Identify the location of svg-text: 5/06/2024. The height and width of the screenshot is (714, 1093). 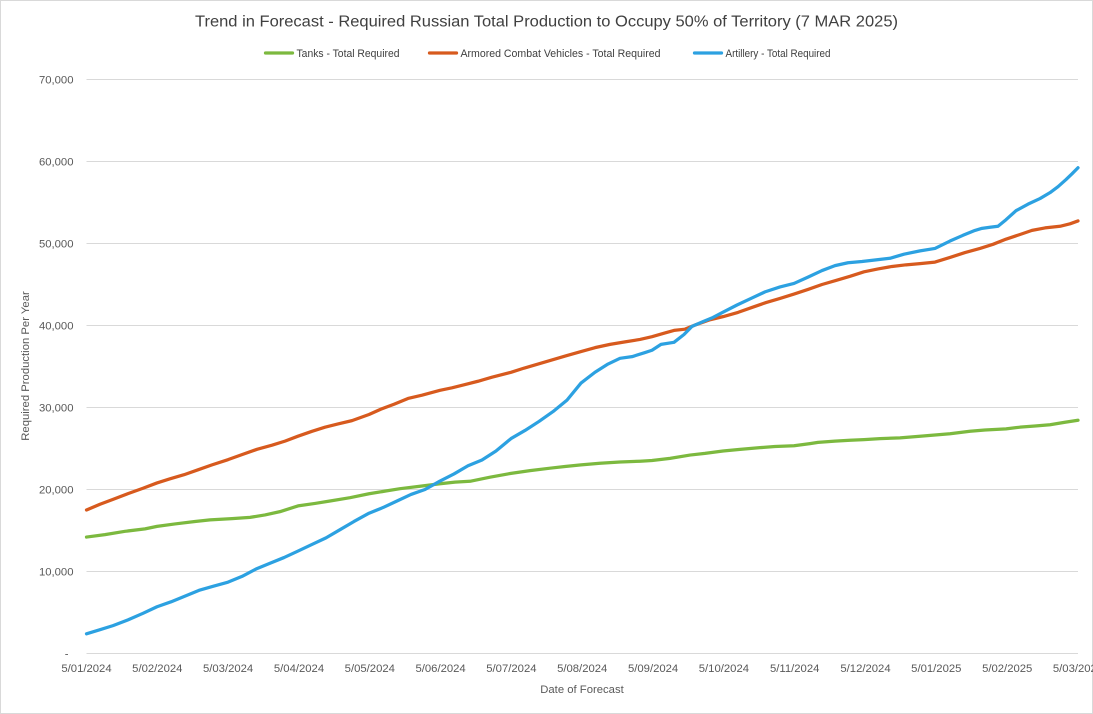
(440, 669).